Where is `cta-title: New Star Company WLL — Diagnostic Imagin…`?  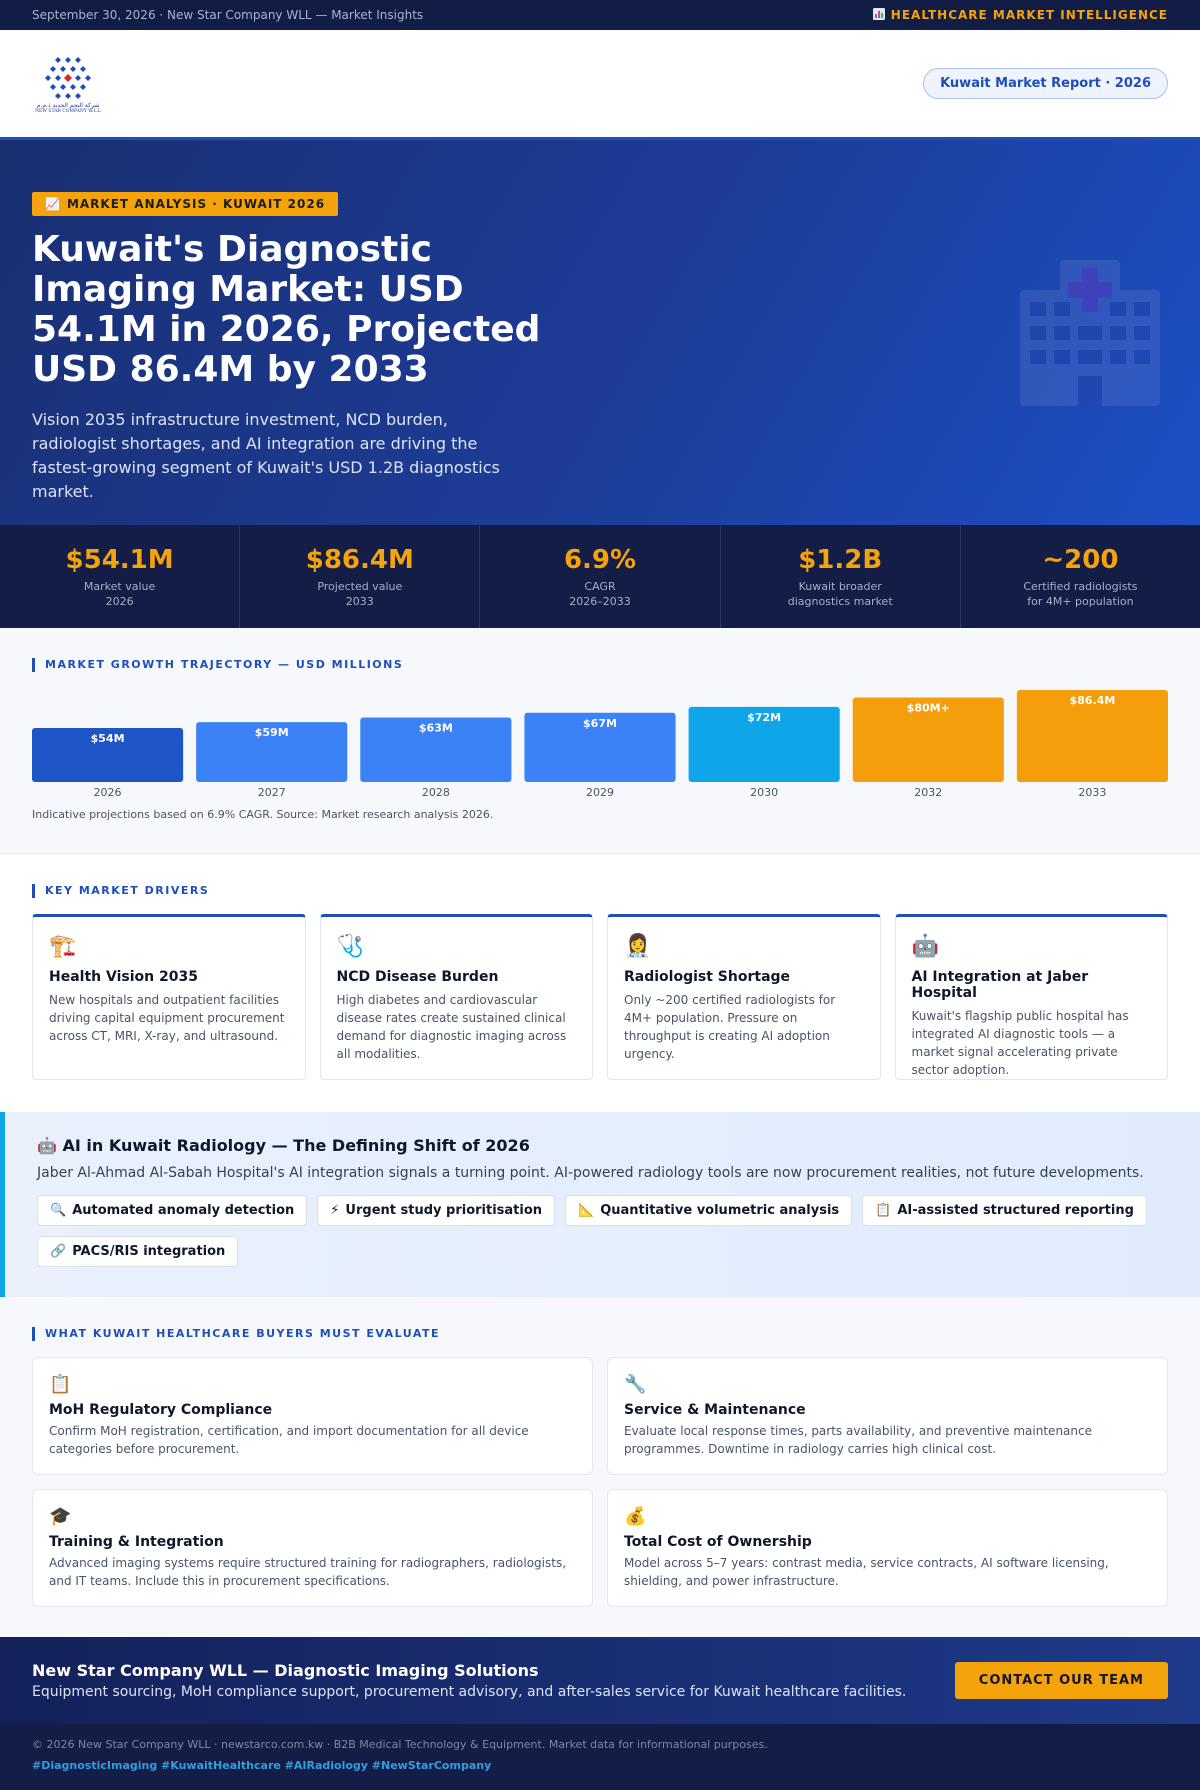 cta-title: New Star Company WLL — Diagnostic Imagin… is located at coordinates (469, 1670).